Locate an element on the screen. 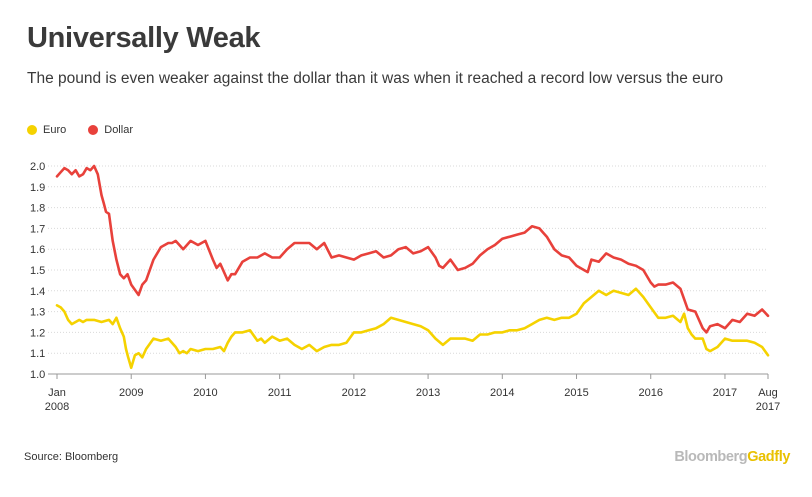  legend-euro-label: Euro is located at coordinates (55, 130).